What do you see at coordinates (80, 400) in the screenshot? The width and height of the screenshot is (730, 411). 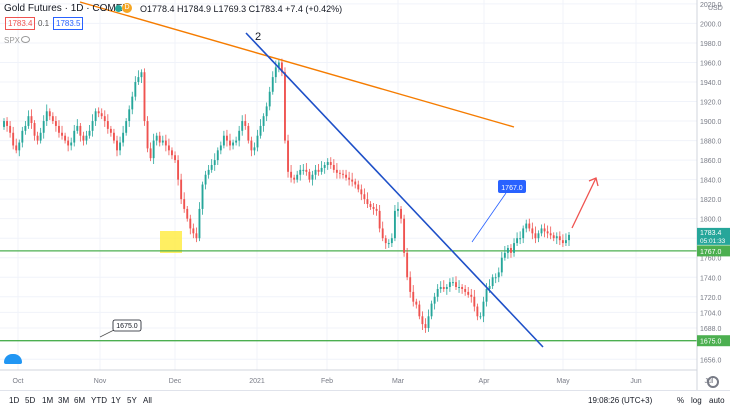 I see `range-6m: 6M` at bounding box center [80, 400].